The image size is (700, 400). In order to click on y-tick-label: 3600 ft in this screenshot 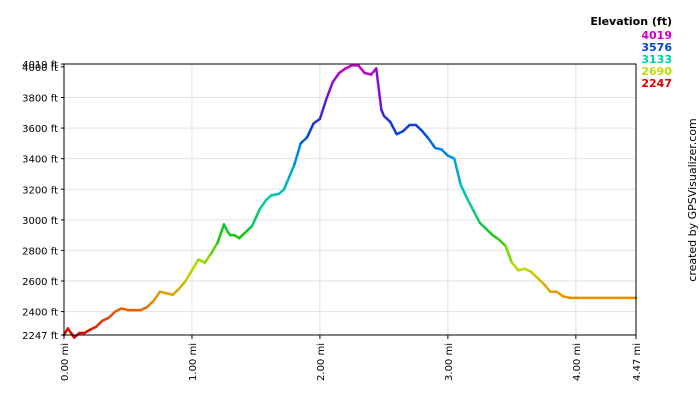, I will do `click(40, 129)`.